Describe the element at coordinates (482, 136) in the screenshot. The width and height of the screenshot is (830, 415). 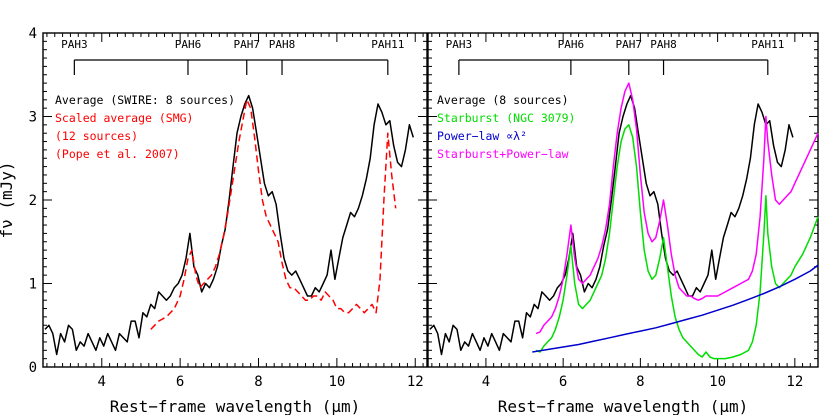
I see `legend-entry: Power−law ∝λ²` at that location.